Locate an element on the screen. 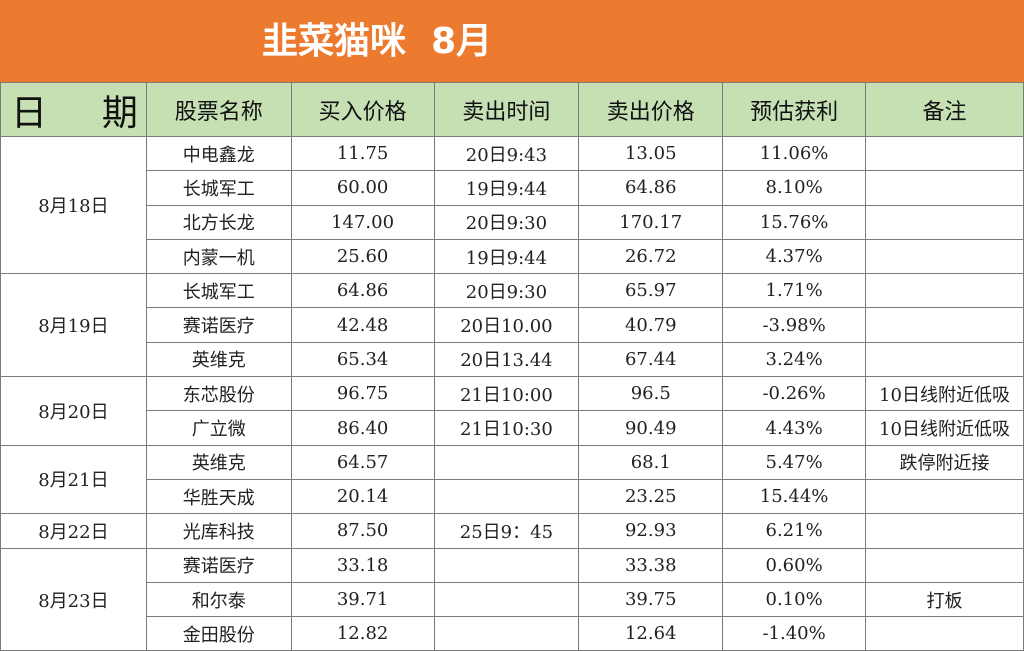 This screenshot has height=651, width=1024. date-cell: 8月20日 is located at coordinates (73, 411).